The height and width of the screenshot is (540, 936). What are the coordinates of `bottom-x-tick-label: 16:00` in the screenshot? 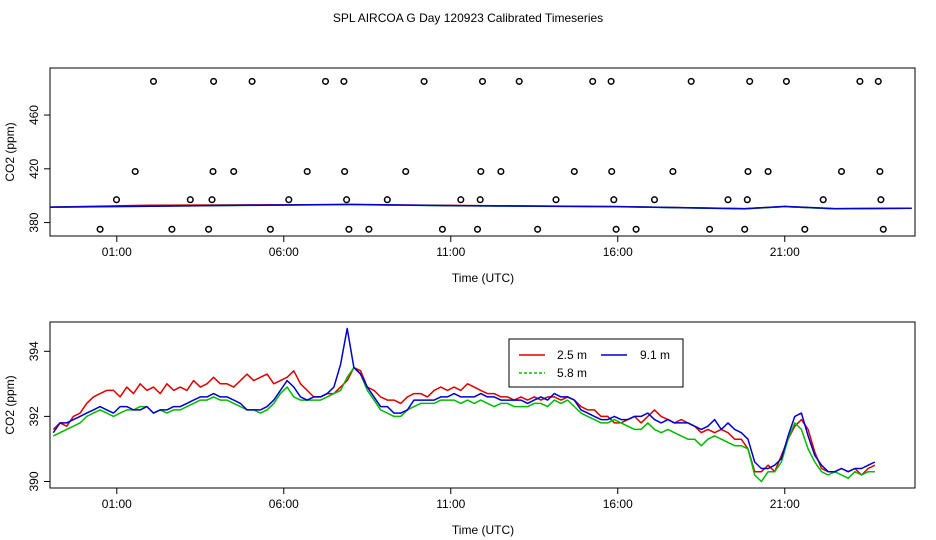 It's located at (618, 504).